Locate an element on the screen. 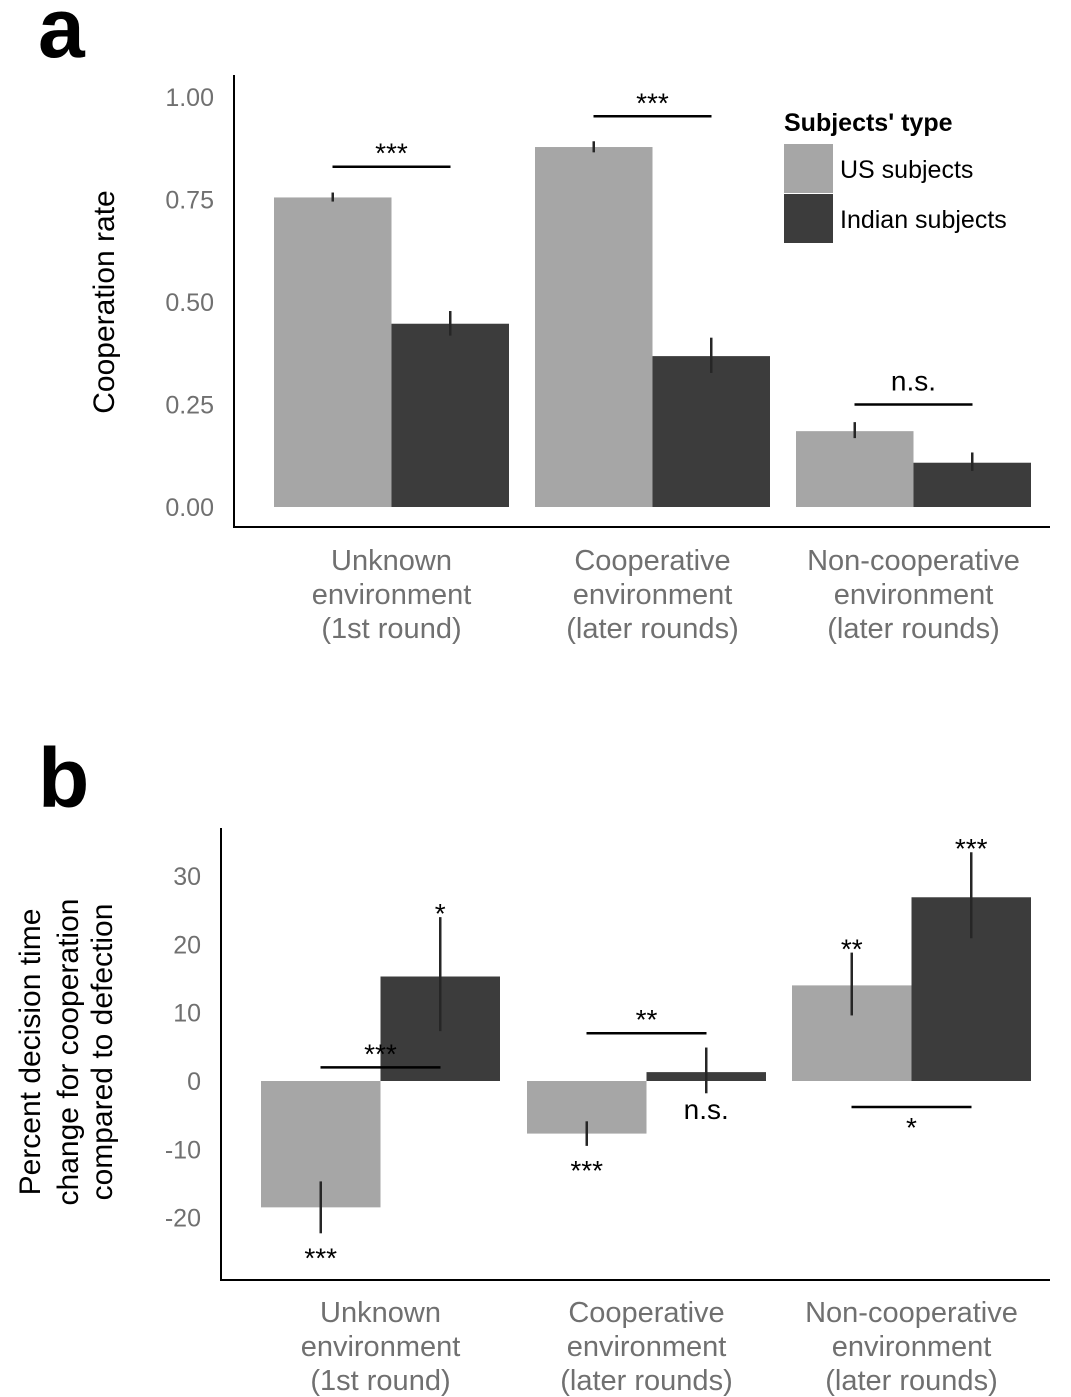 This screenshot has width=1071, height=1397. comparison-label: n.s. is located at coordinates (913, 381).